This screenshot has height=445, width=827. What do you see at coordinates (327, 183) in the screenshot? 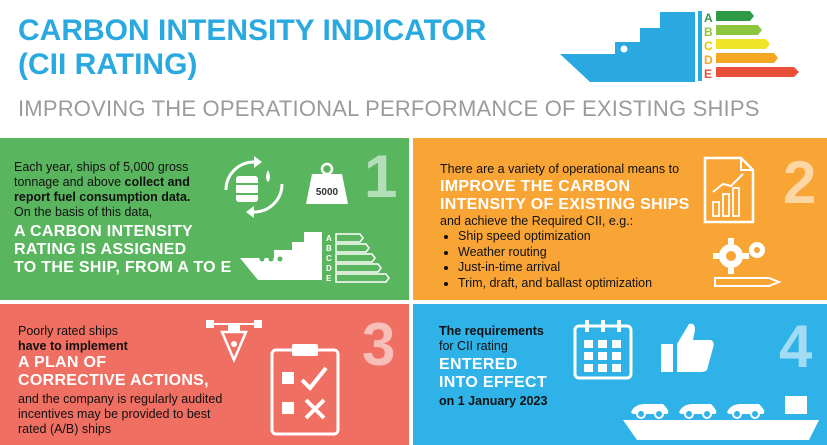
I see `weight-5000-icon: 5000` at bounding box center [327, 183].